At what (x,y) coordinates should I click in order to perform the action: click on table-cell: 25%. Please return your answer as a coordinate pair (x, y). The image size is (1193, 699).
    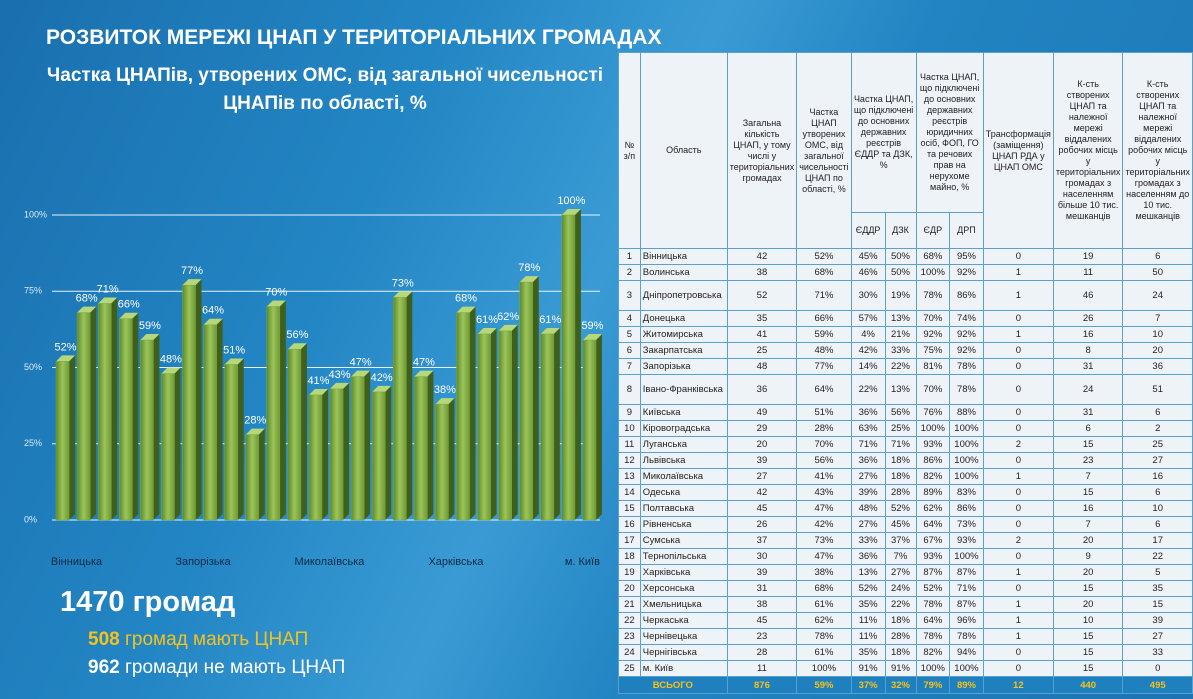
    Looking at the image, I should click on (900, 428).